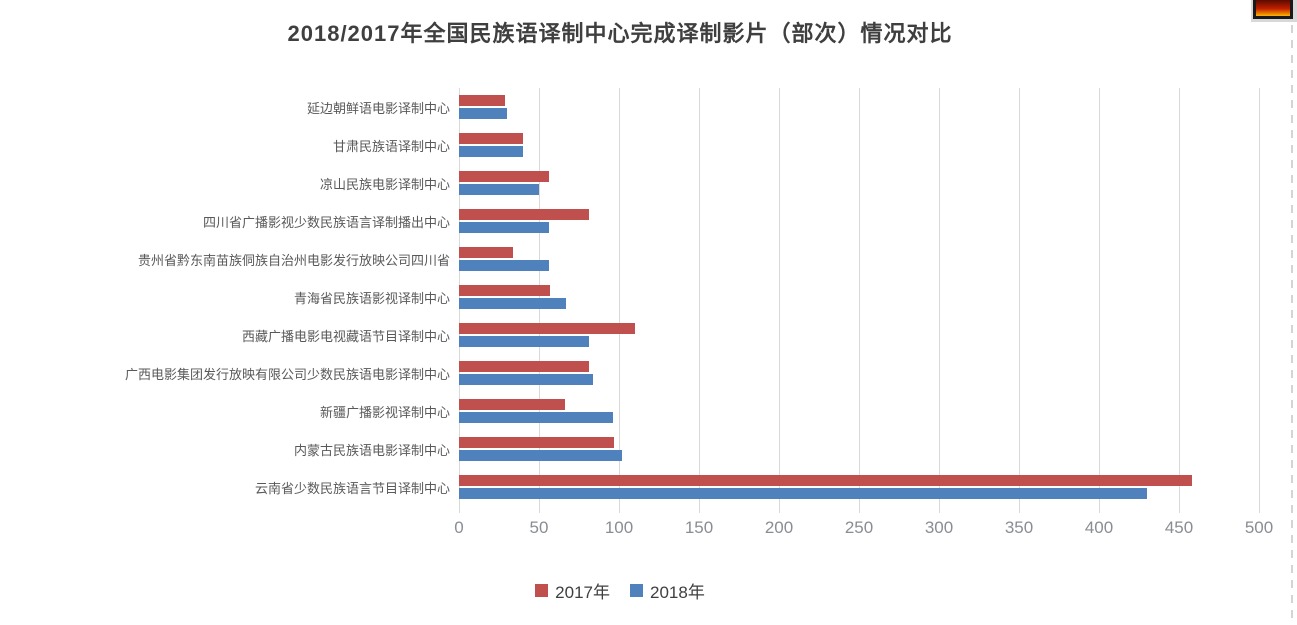 This screenshot has width=1297, height=625. Describe the element at coordinates (345, 336) in the screenshot. I see `category-label: 西藏广播电影电视藏语节目译制中心` at that location.